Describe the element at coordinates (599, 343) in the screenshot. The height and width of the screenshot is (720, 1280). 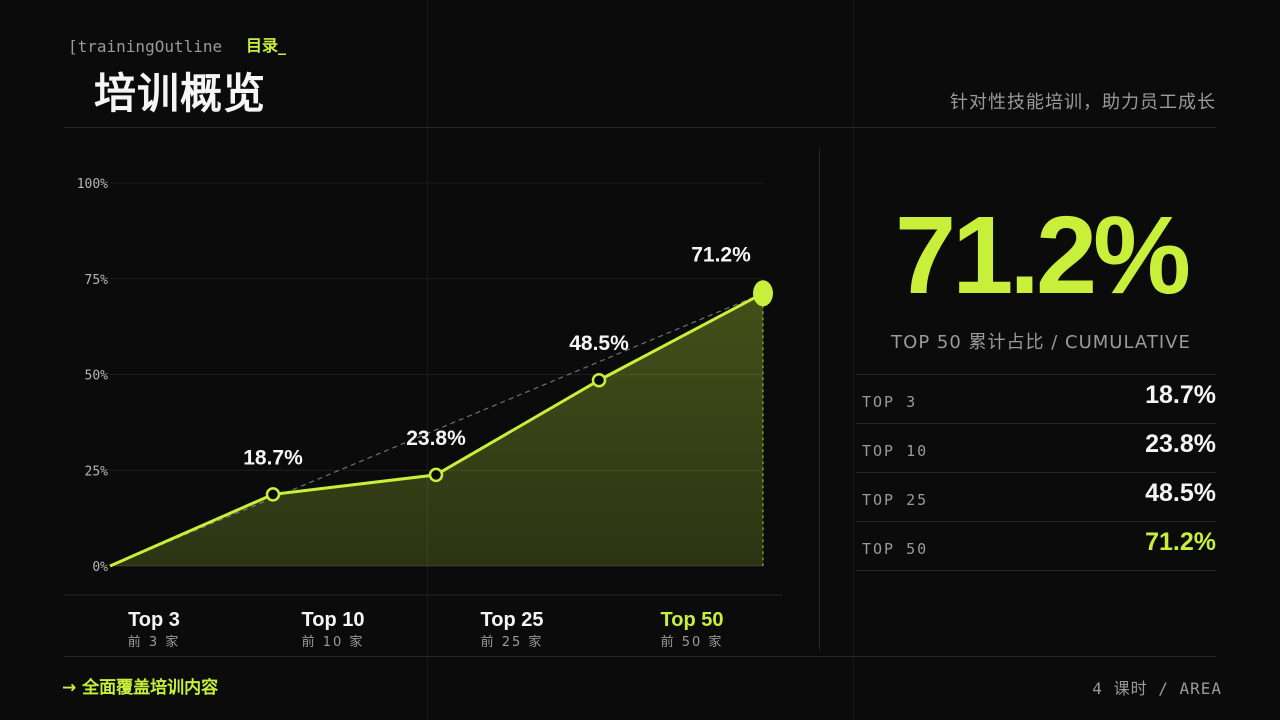
I see `data-label: 48.5%` at that location.